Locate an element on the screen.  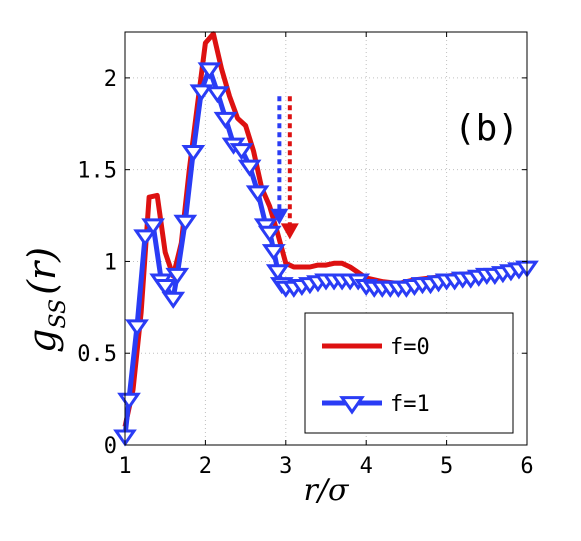
y-axis-label-argument: (r) is located at coordinates (42, 271).